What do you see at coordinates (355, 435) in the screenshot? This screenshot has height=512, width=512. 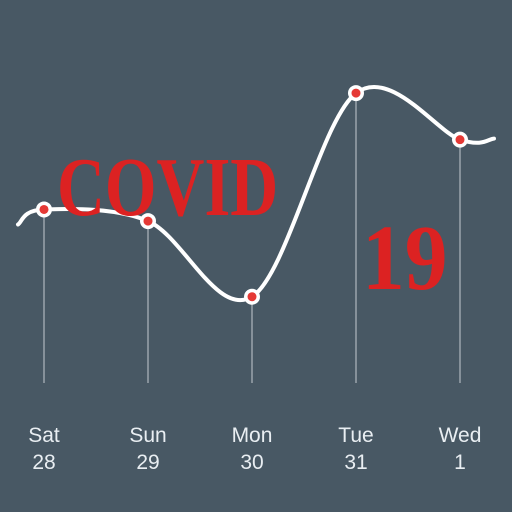 I see `x-tick-day-label: Tue` at bounding box center [355, 435].